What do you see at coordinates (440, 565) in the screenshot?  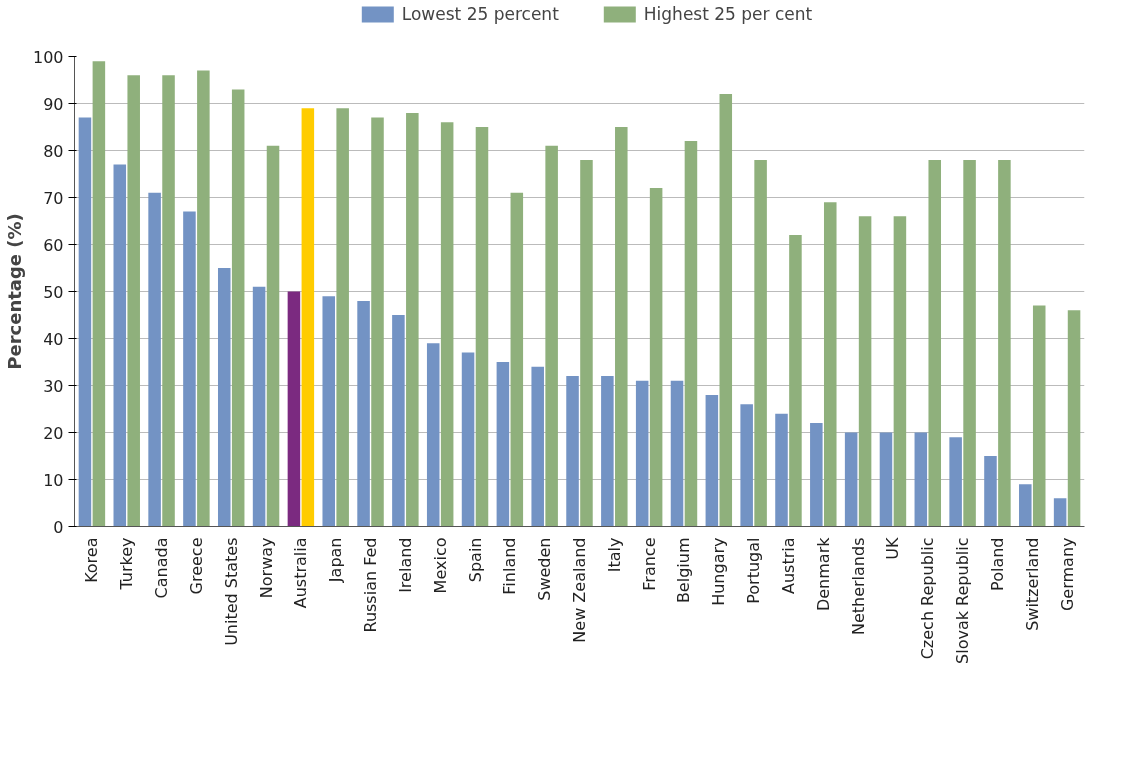 I see `x-tick-label: Mexico` at bounding box center [440, 565].